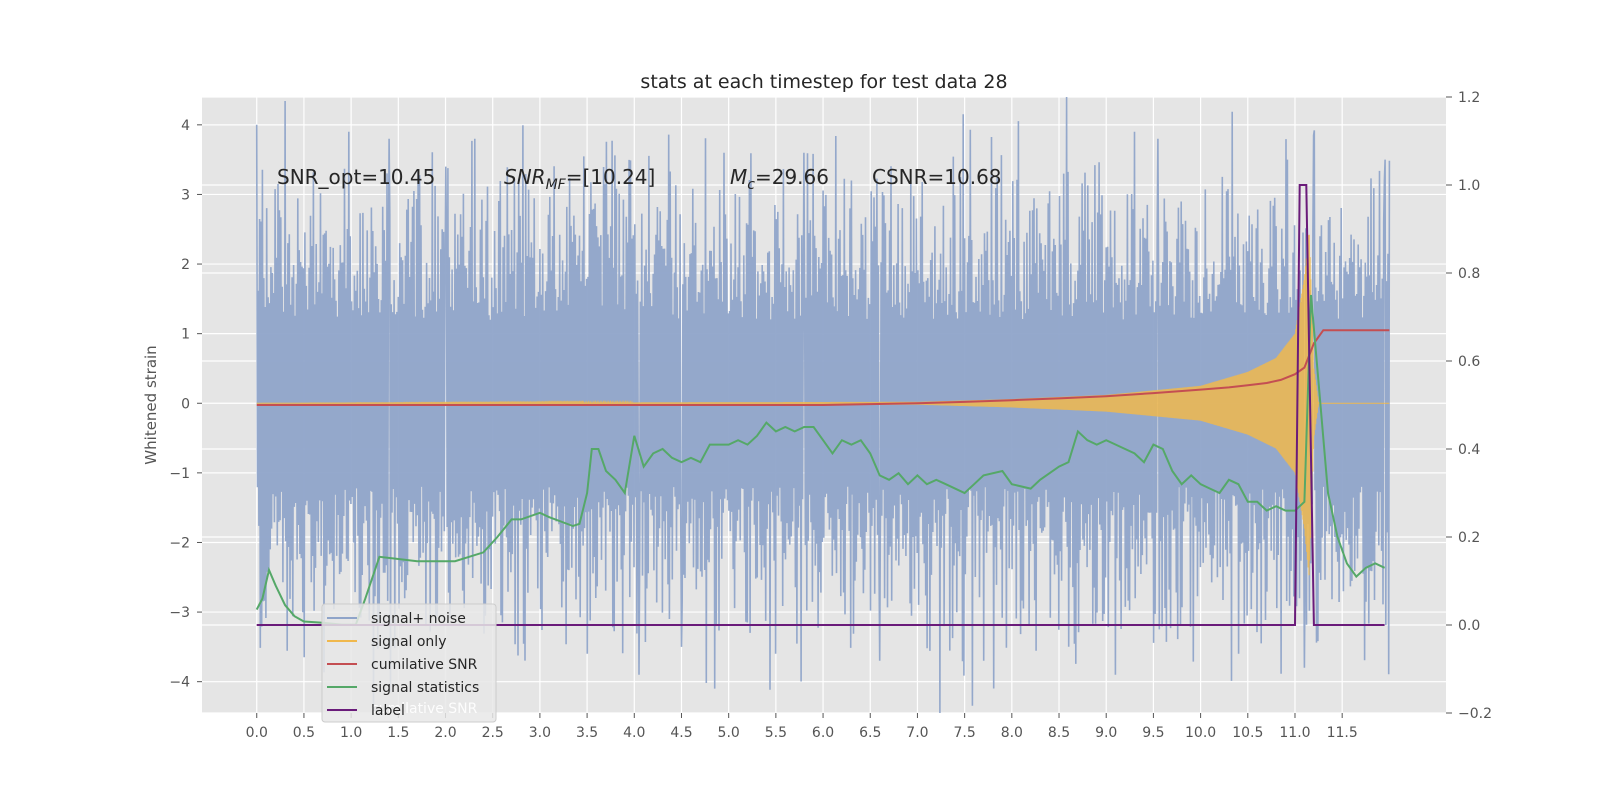 The width and height of the screenshot is (1600, 800). Describe the element at coordinates (179, 683) in the screenshot. I see `y-tick-label: −4` at that location.